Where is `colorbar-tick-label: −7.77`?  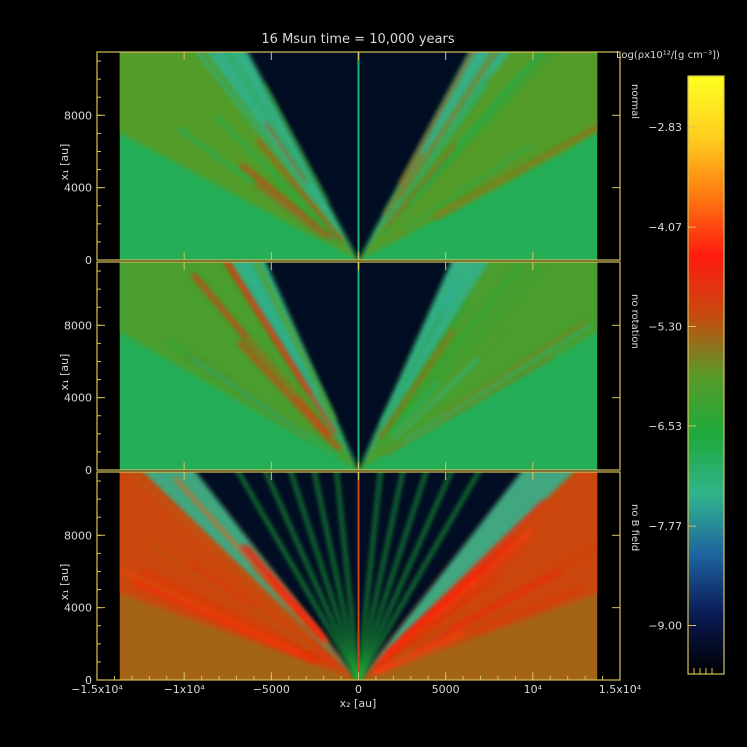 colorbar-tick-label: −7.77 is located at coordinates (665, 526).